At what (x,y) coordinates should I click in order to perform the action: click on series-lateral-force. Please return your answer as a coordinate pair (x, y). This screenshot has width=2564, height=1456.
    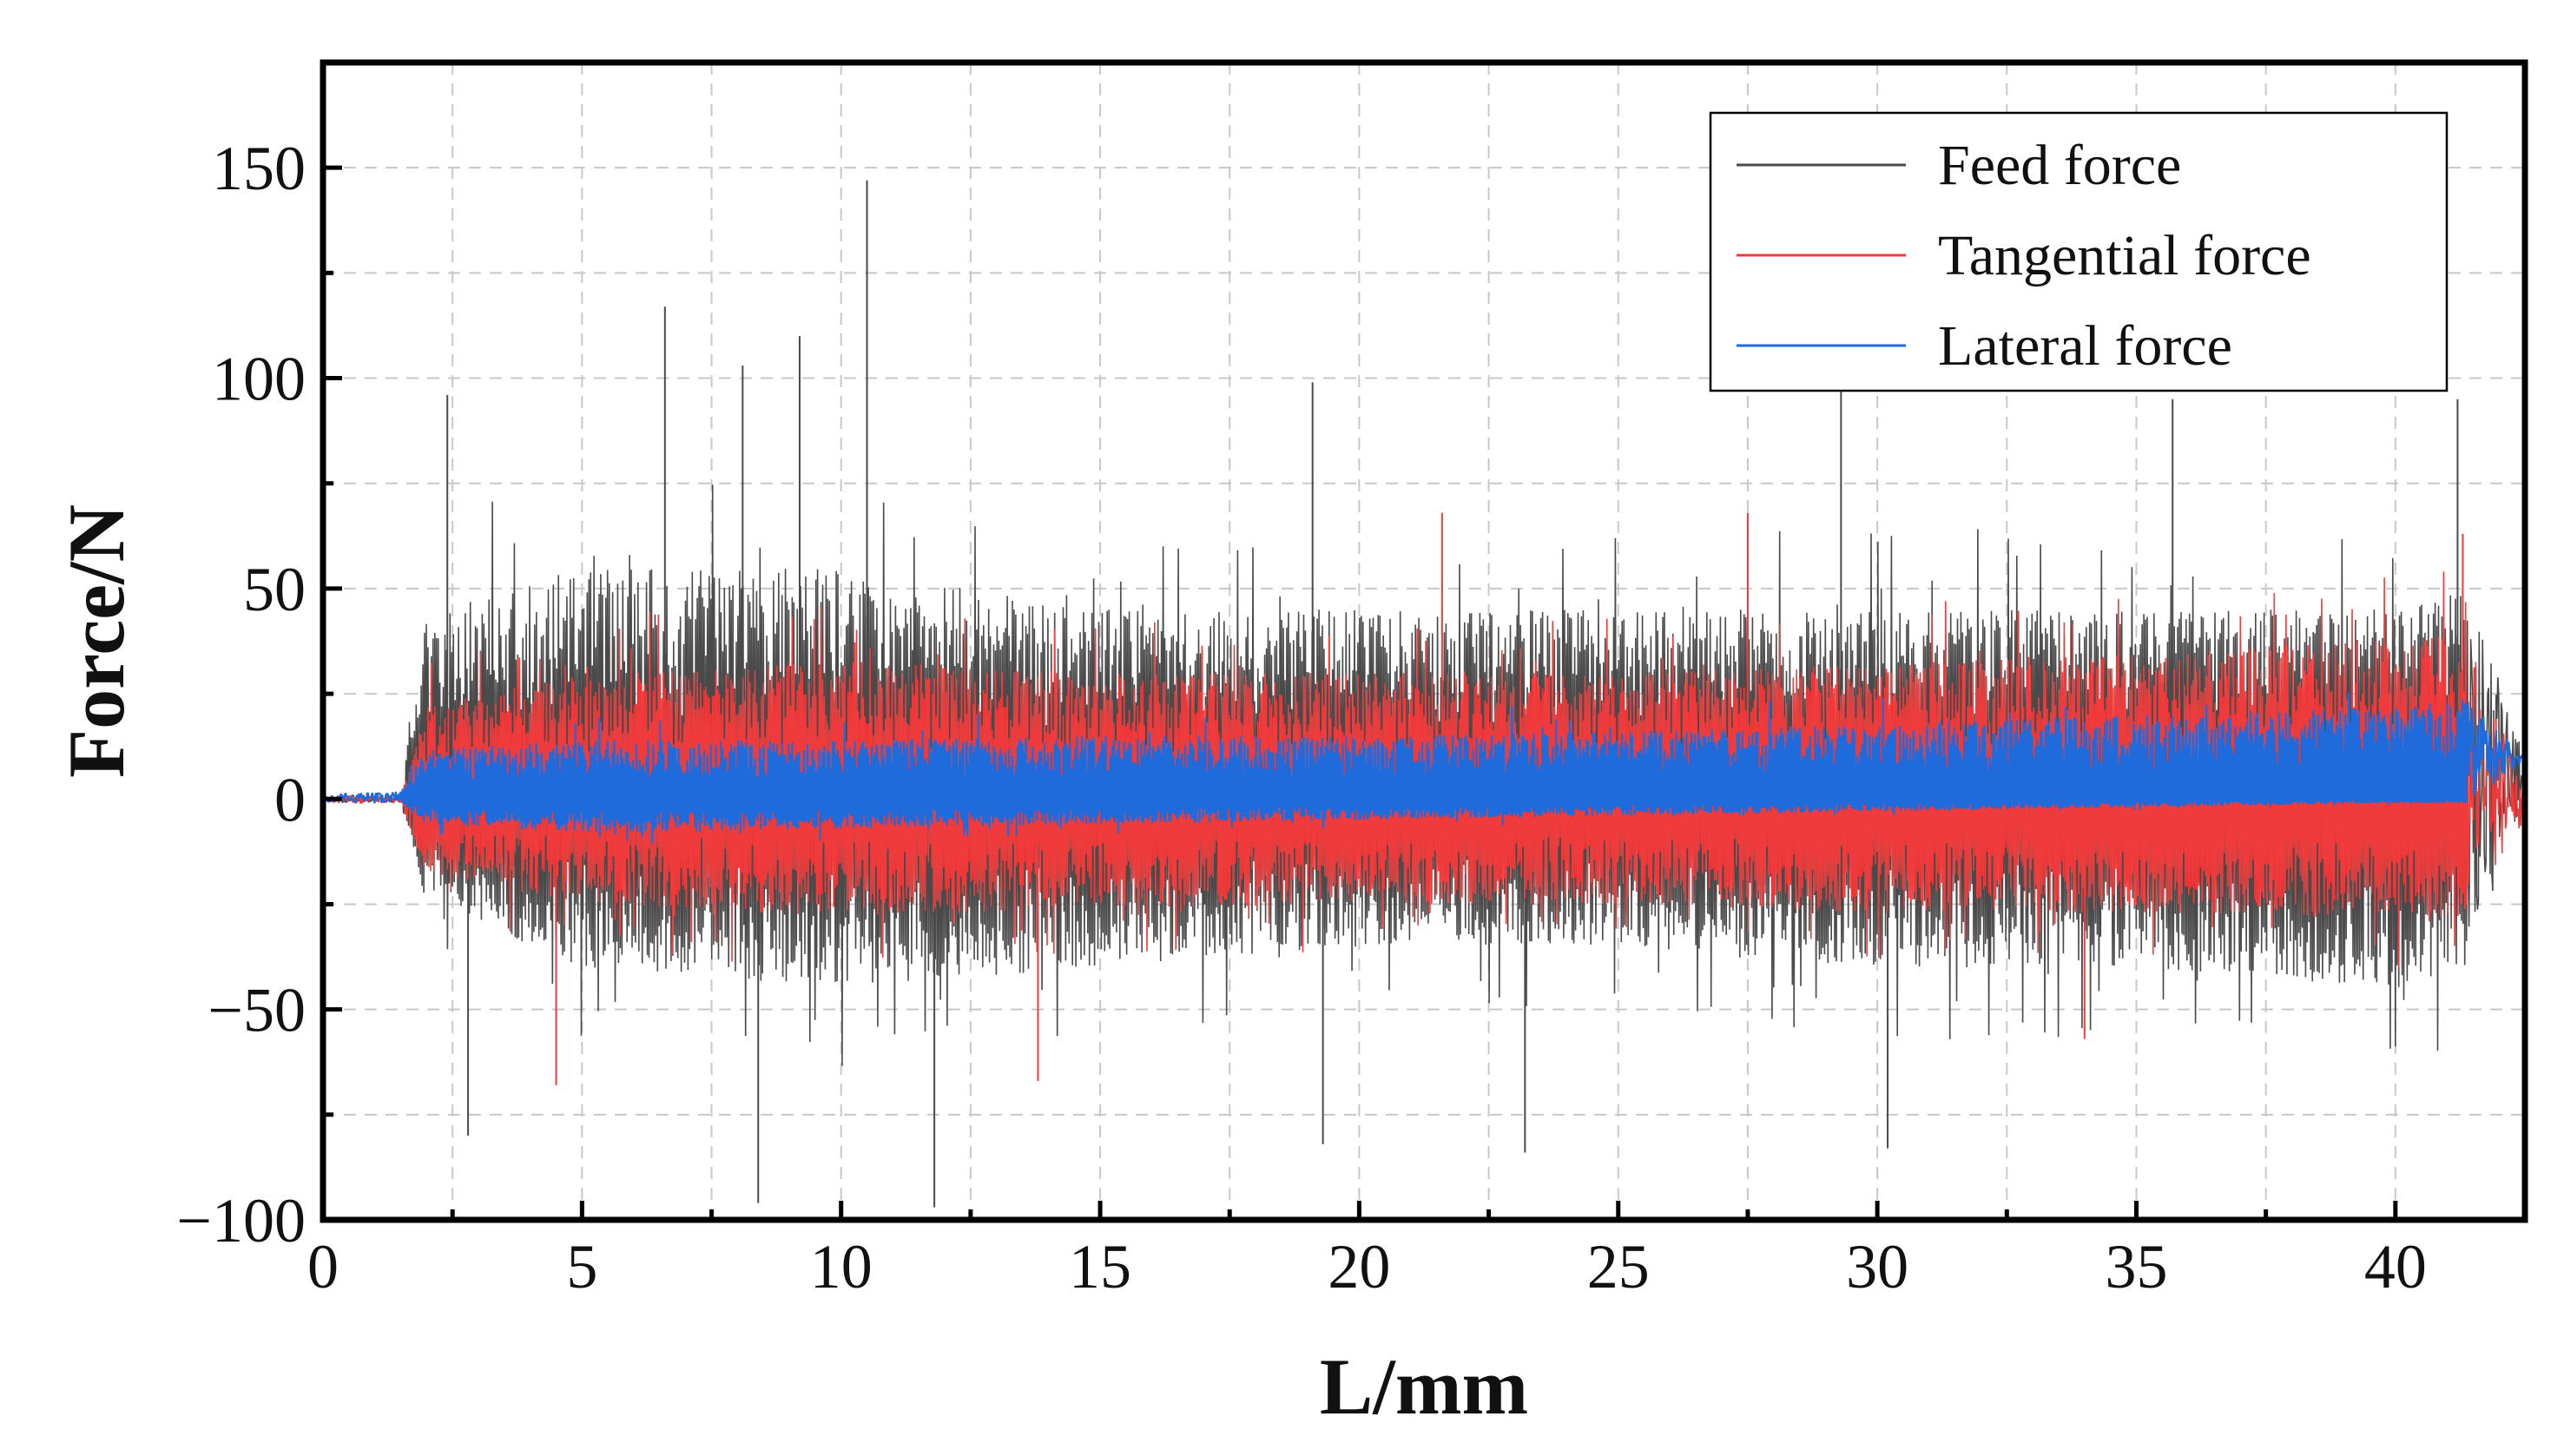
    Looking at the image, I should click on (1424, 768).